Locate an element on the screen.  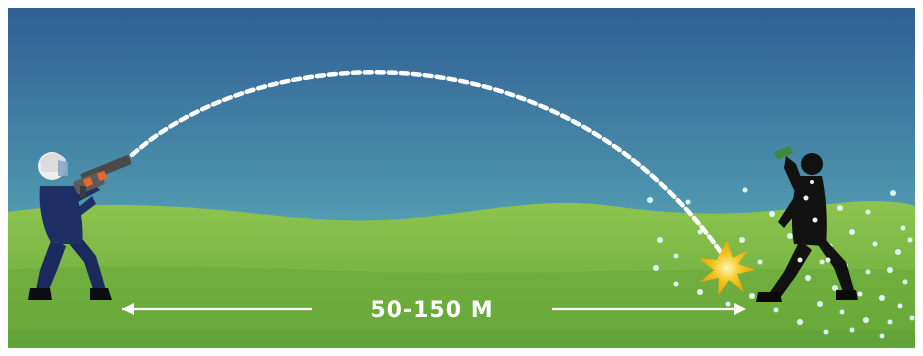
grass-foreground is located at coordinates (461, 339).